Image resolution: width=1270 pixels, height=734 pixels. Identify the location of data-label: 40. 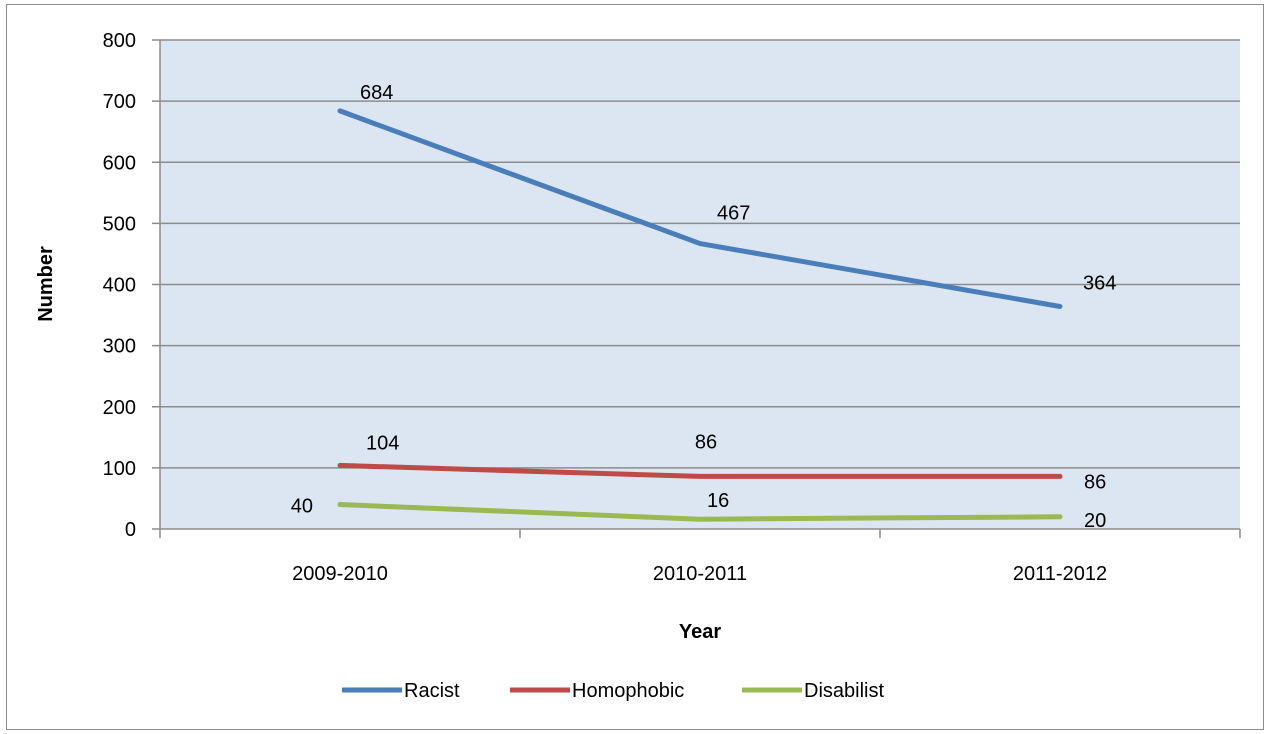
(302, 507).